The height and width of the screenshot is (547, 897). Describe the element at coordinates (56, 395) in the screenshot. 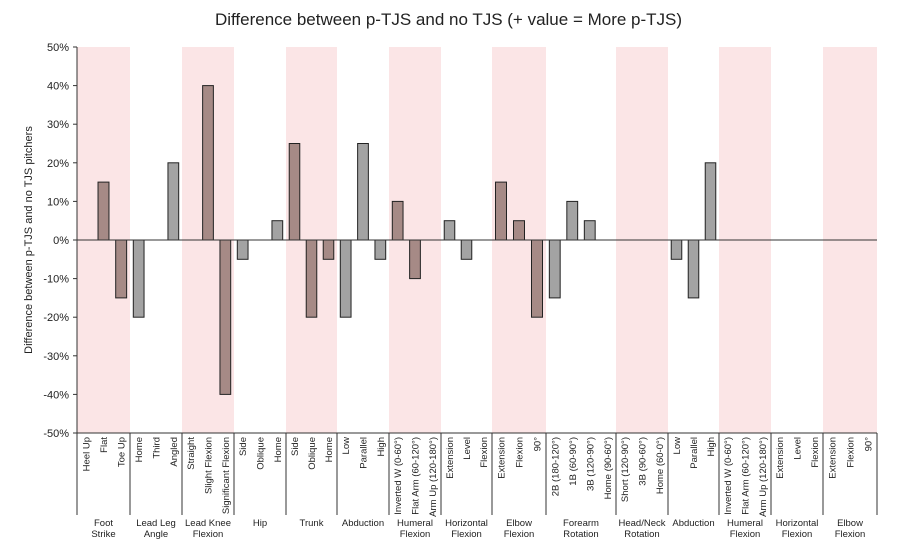

I see `y-tick-label: -40%` at that location.